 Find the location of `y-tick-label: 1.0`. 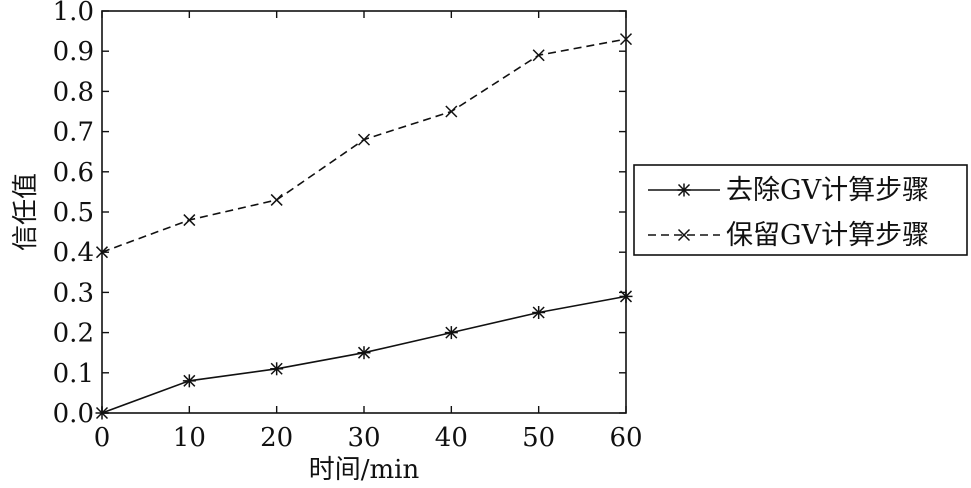

y-tick-label: 1.0 is located at coordinates (73, 13).